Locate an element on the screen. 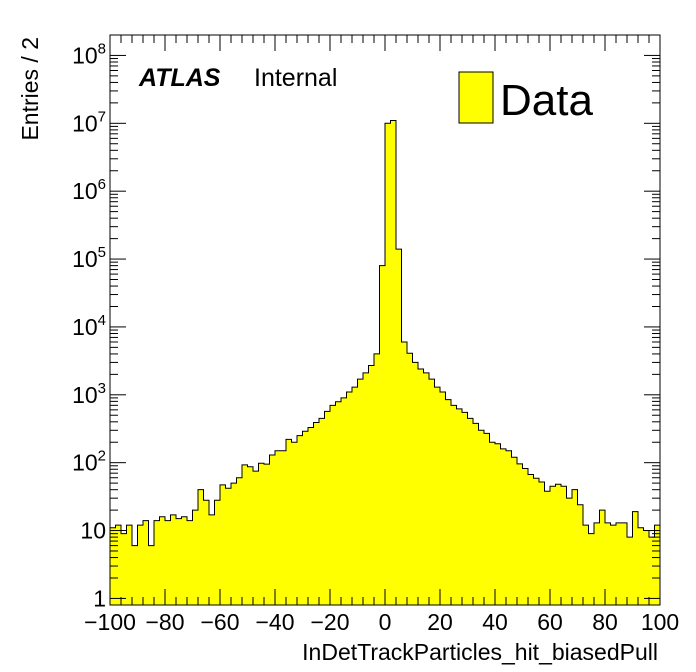 This screenshot has width=696, height=672. y-tick-label: 10⁸ is located at coordinates (89, 54).